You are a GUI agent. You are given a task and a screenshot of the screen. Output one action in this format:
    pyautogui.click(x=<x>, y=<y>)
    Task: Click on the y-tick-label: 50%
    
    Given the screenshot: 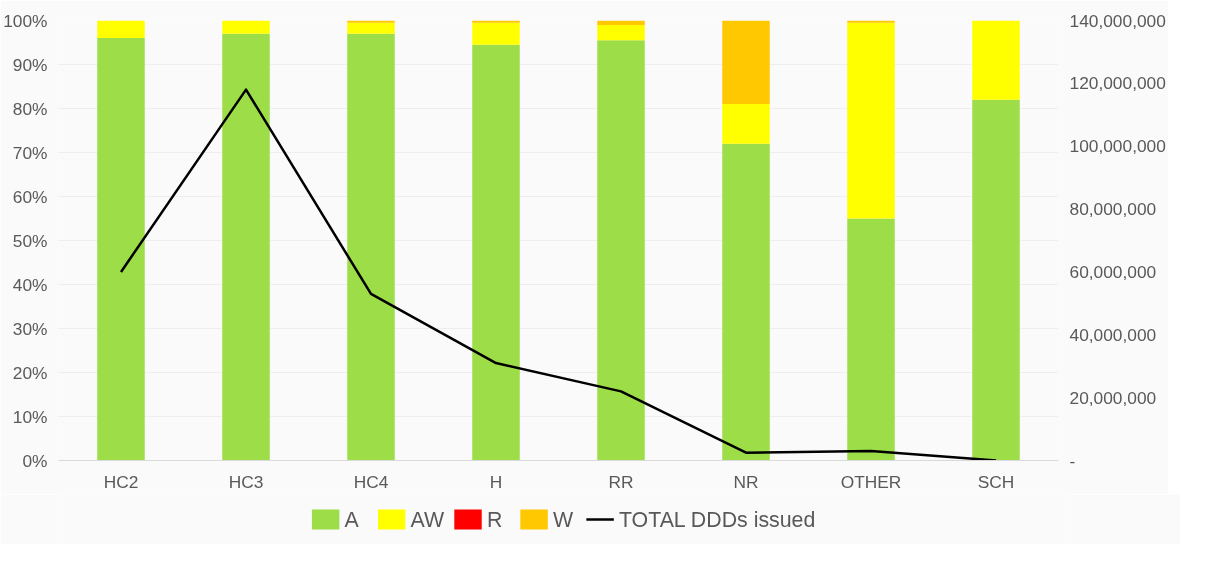 What is the action you would take?
    pyautogui.click(x=30, y=240)
    